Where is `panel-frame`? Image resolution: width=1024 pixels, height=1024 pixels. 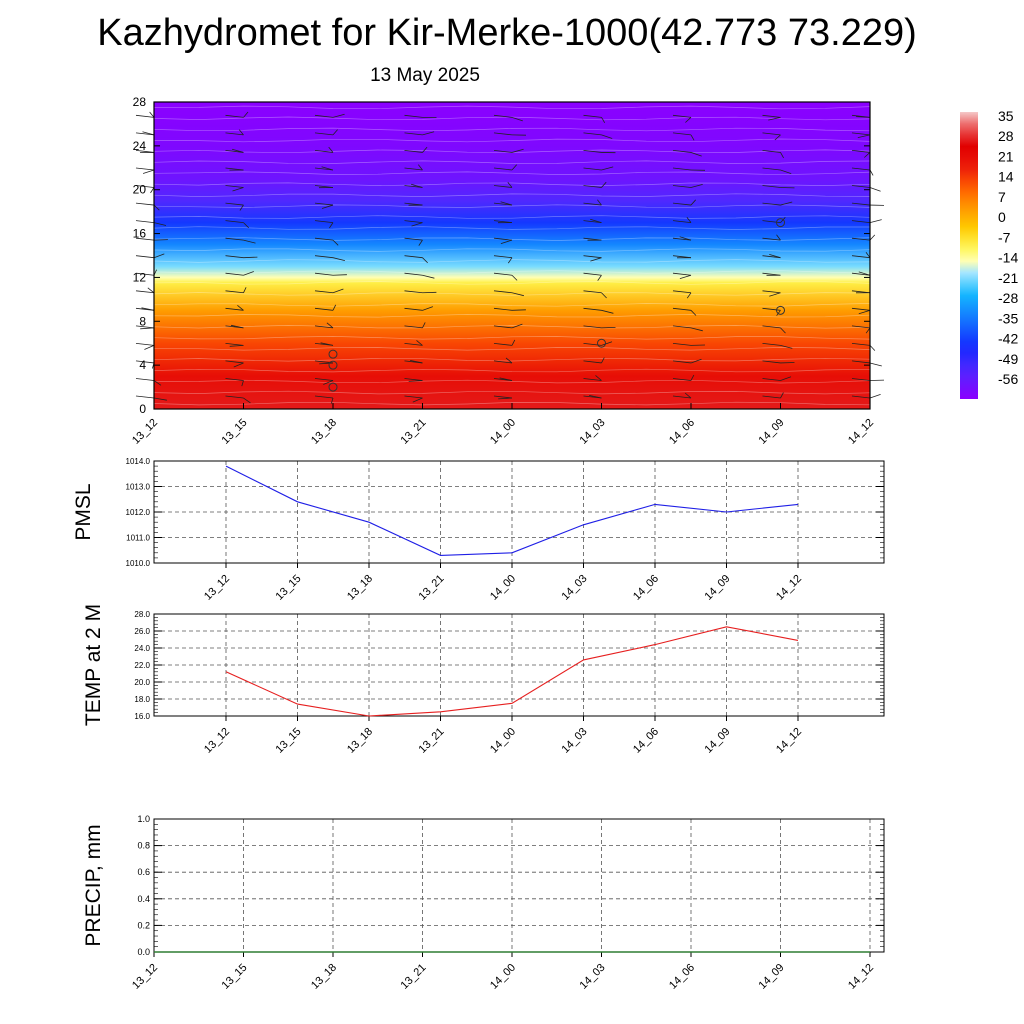 panel-frame is located at coordinates (519, 885).